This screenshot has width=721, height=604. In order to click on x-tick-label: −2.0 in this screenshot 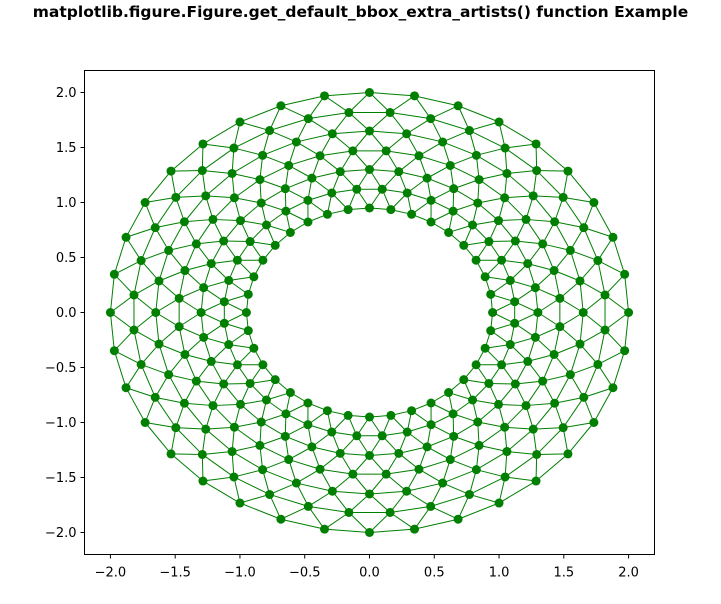, I will do `click(111, 573)`.